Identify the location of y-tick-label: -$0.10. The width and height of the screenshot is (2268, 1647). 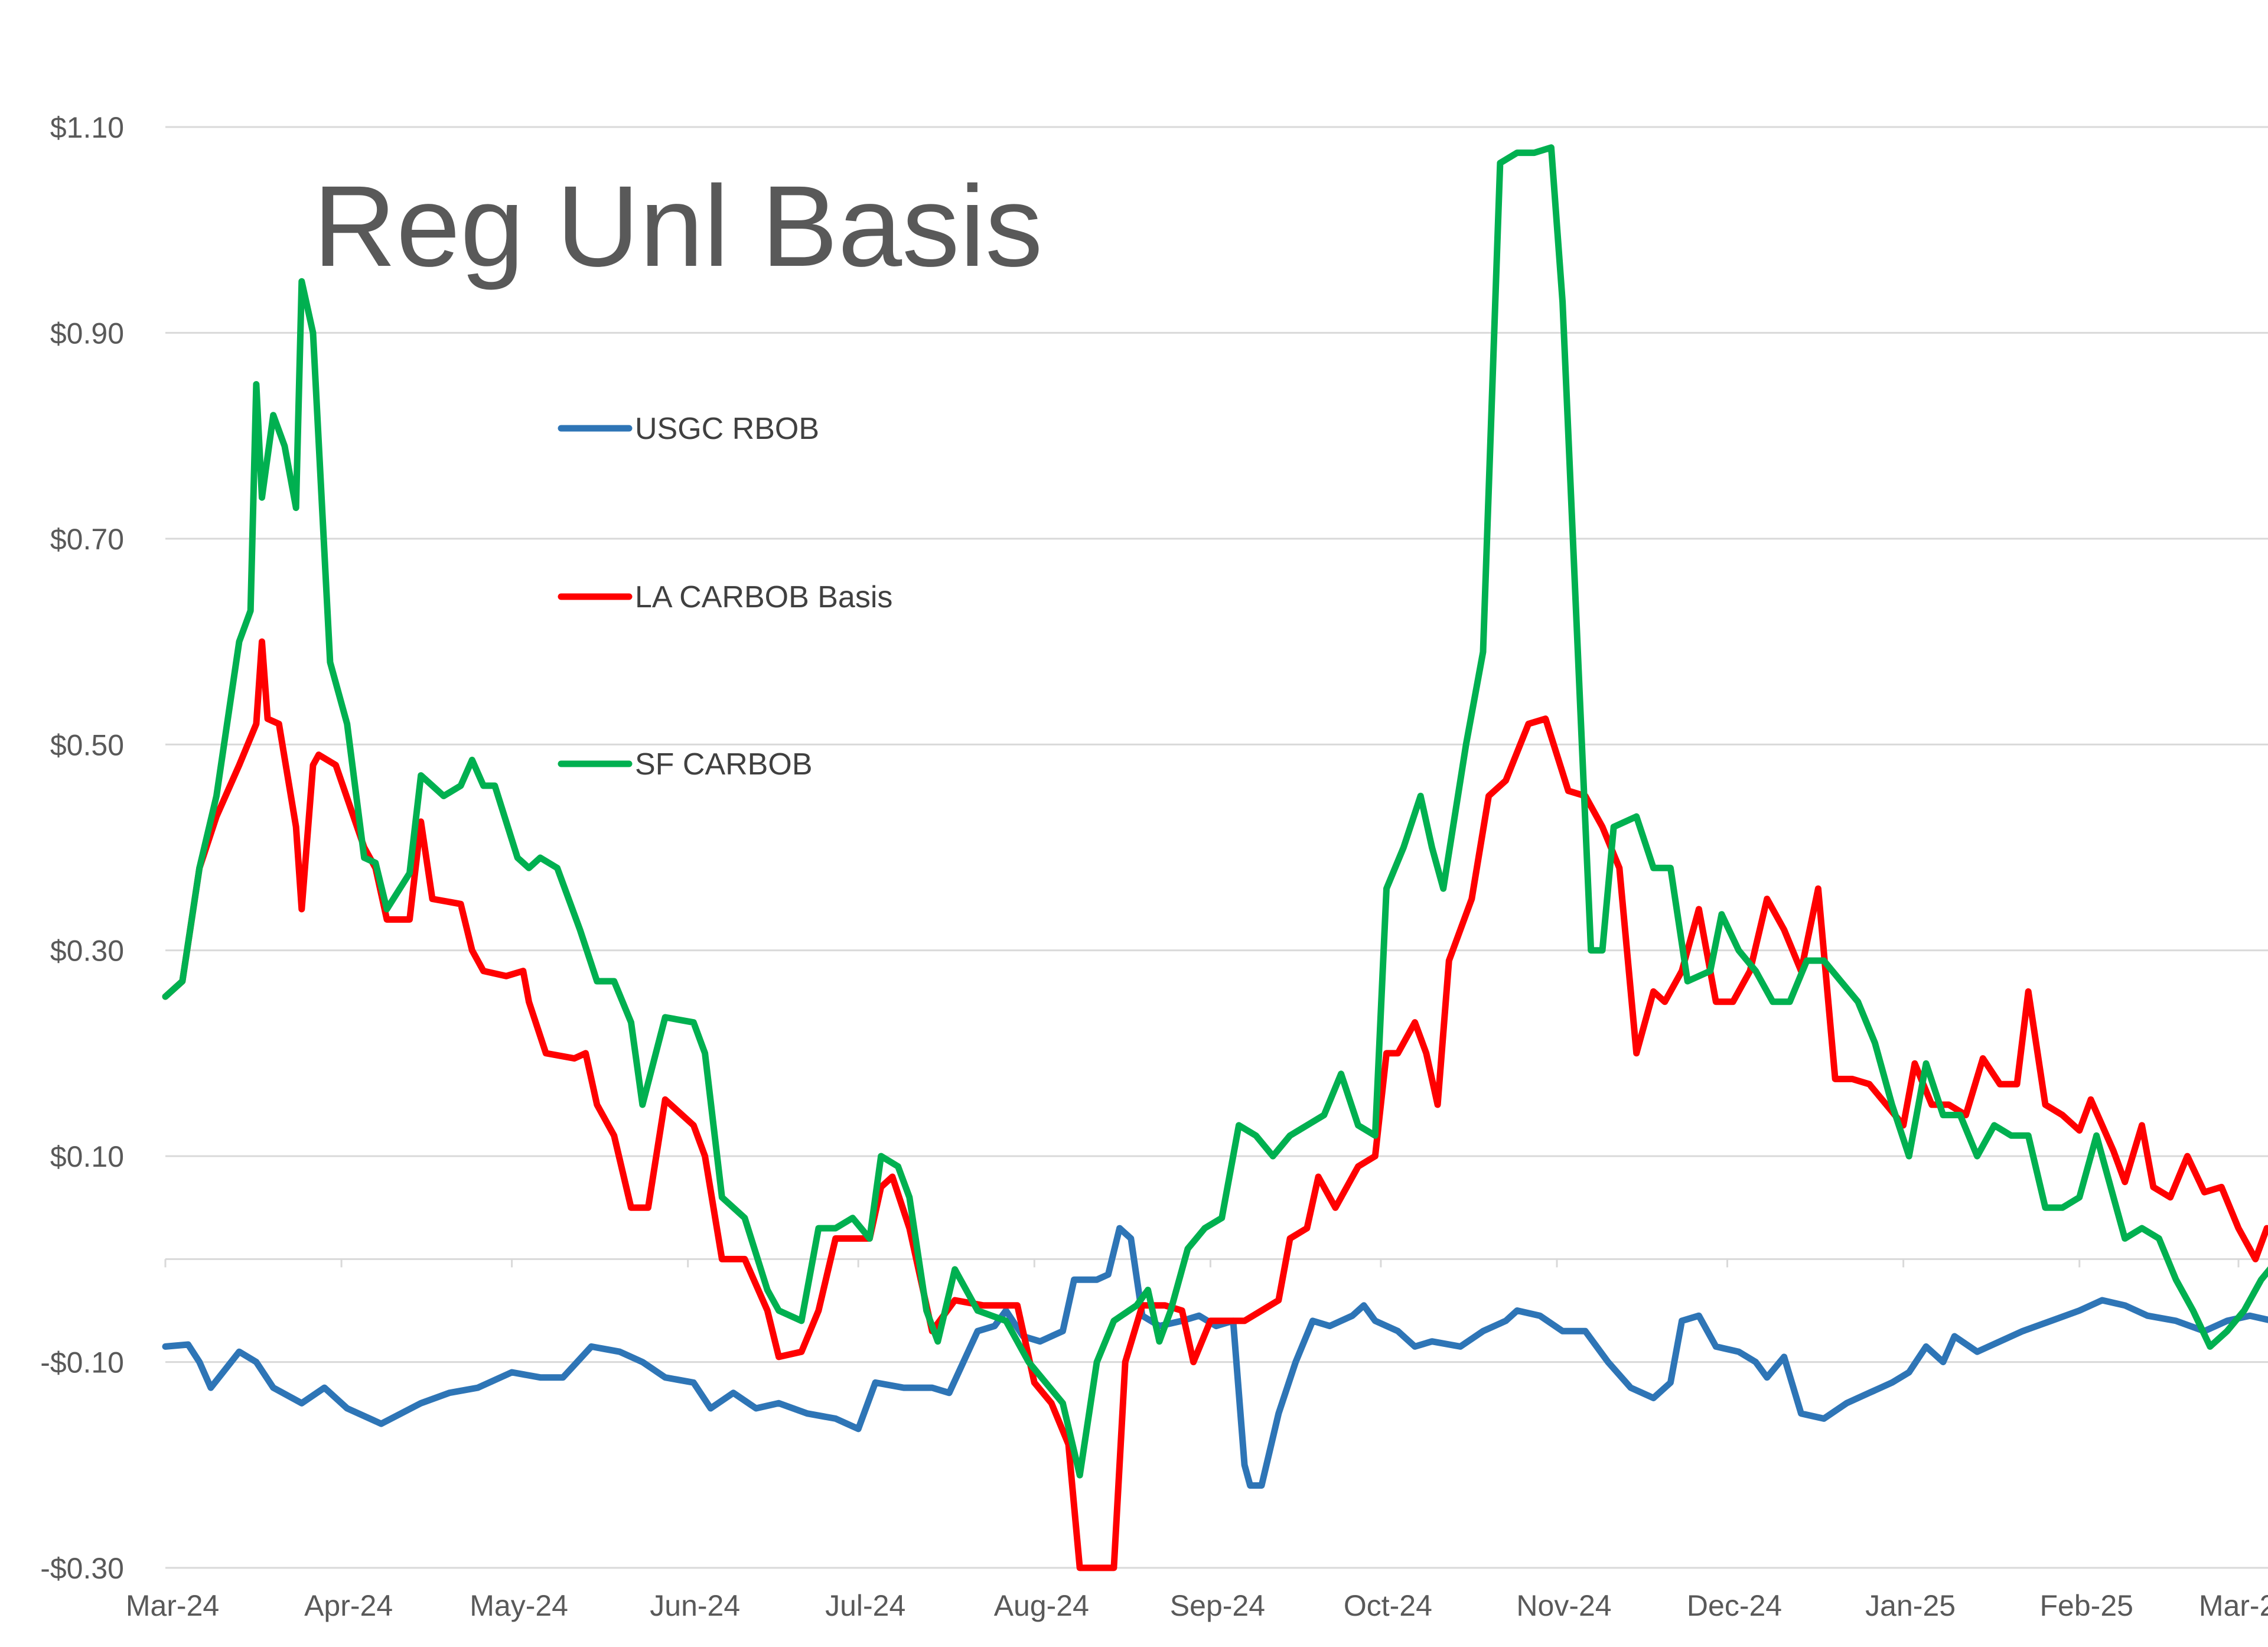
(82, 1362).